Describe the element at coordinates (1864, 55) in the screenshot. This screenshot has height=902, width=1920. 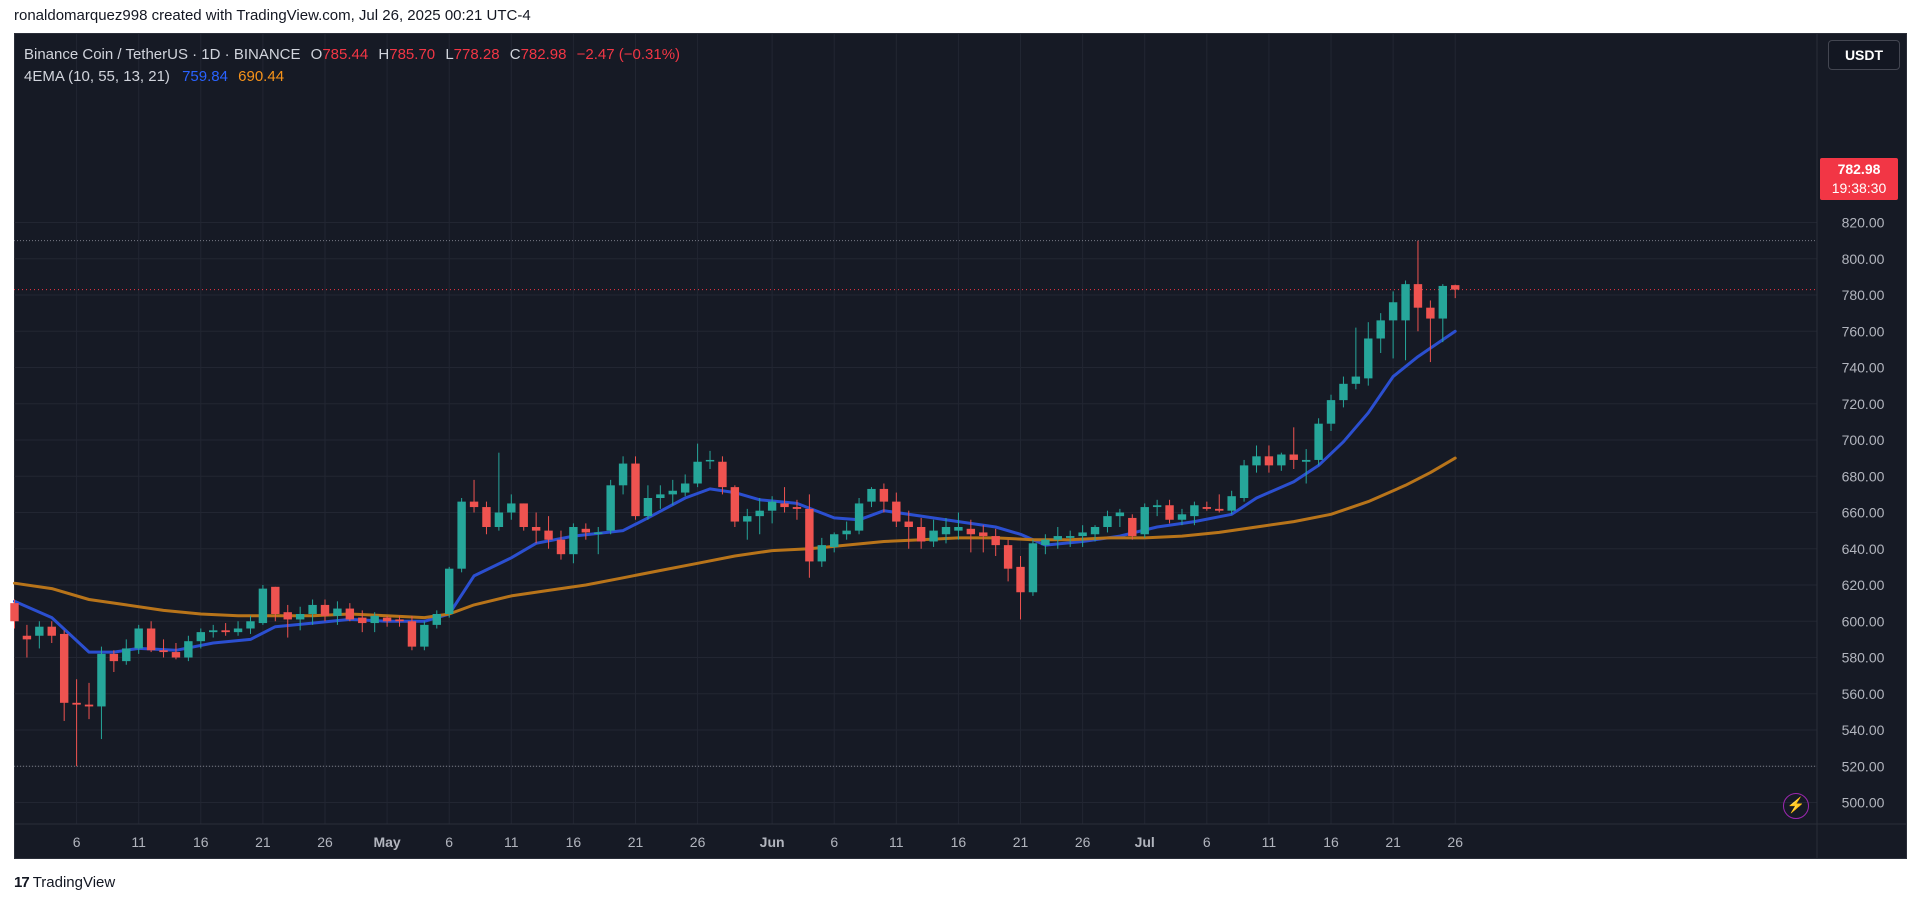
I see `currency-button: USDT` at that location.